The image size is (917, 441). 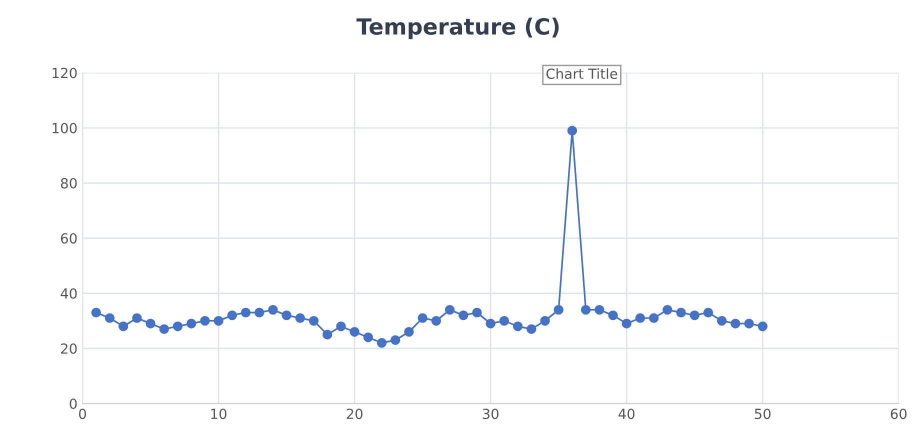 What do you see at coordinates (82, 414) in the screenshot?
I see `x-tick-label: 0` at bounding box center [82, 414].